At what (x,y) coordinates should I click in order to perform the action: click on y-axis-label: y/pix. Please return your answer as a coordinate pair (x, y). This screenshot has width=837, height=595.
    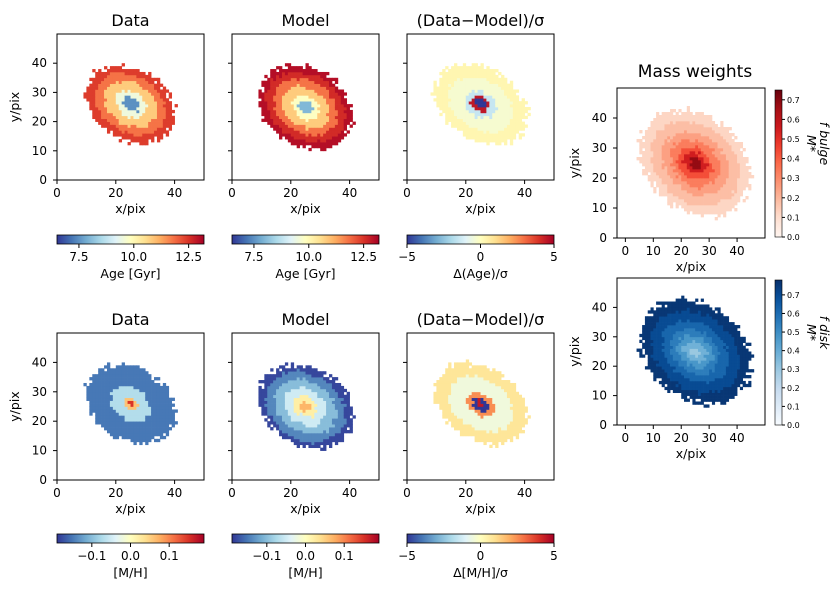
    Looking at the image, I should click on (14, 107).